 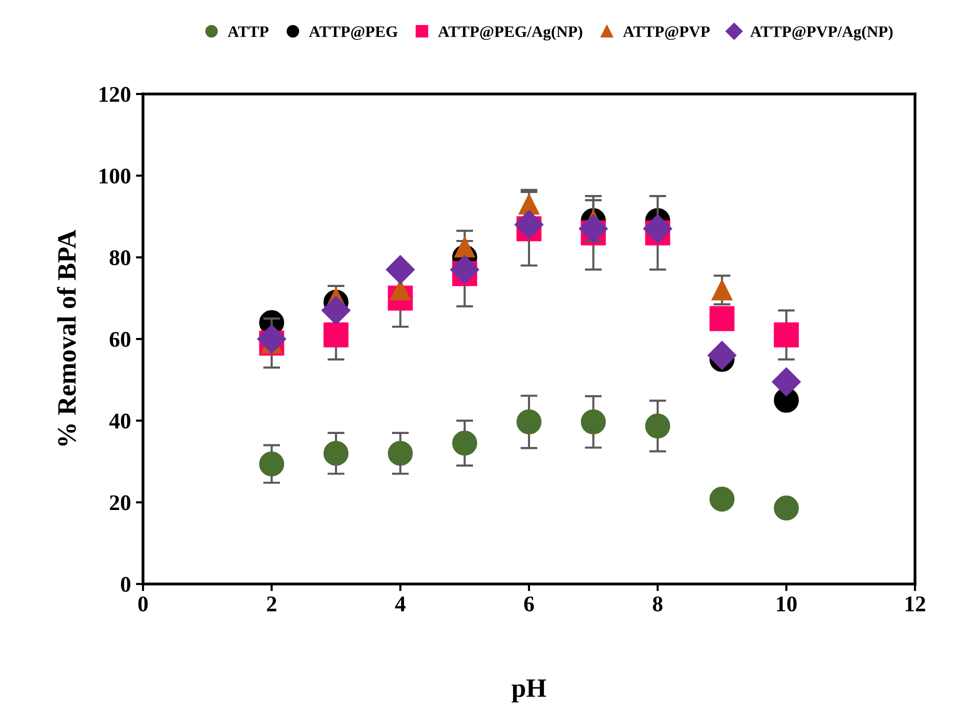 I want to click on x-tick-label: 4, so click(x=400, y=604).